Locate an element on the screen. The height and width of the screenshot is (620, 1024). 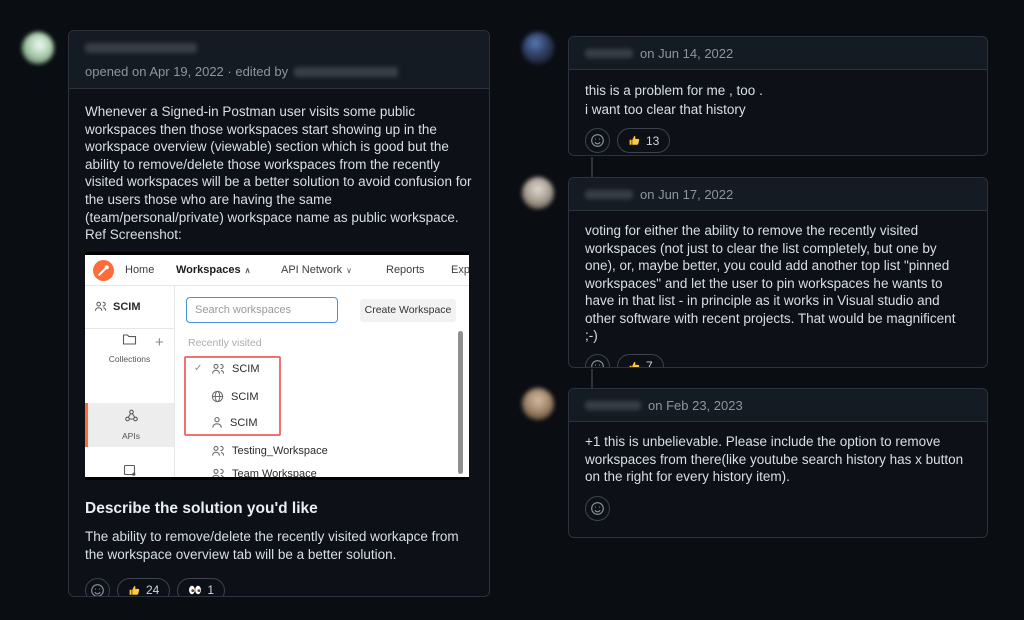
issue-author-avatar is located at coordinates (38, 48).